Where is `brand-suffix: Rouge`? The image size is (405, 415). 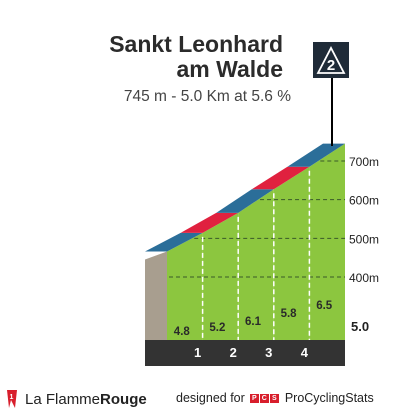
brand-suffix: Rouge is located at coordinates (123, 399).